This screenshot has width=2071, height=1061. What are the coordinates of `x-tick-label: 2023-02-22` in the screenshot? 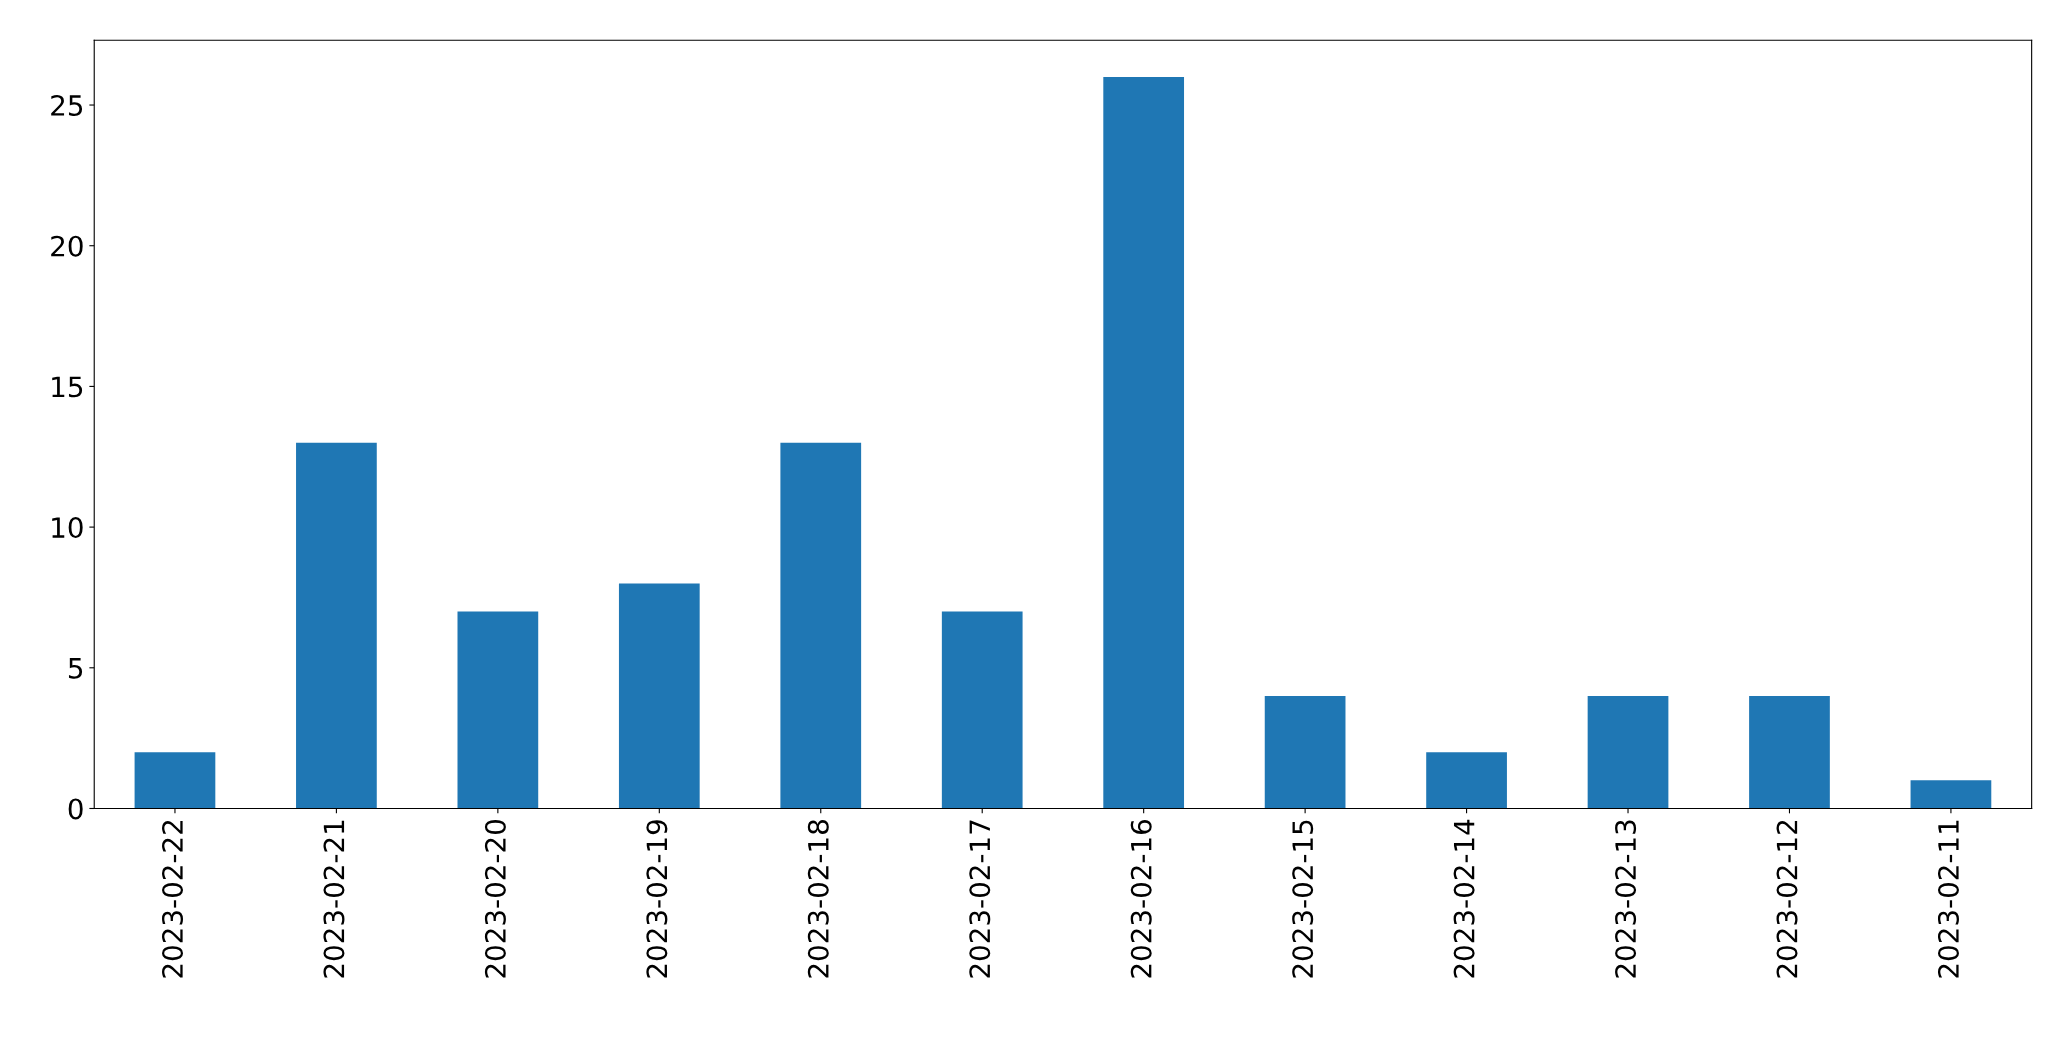 It's located at (173, 899).